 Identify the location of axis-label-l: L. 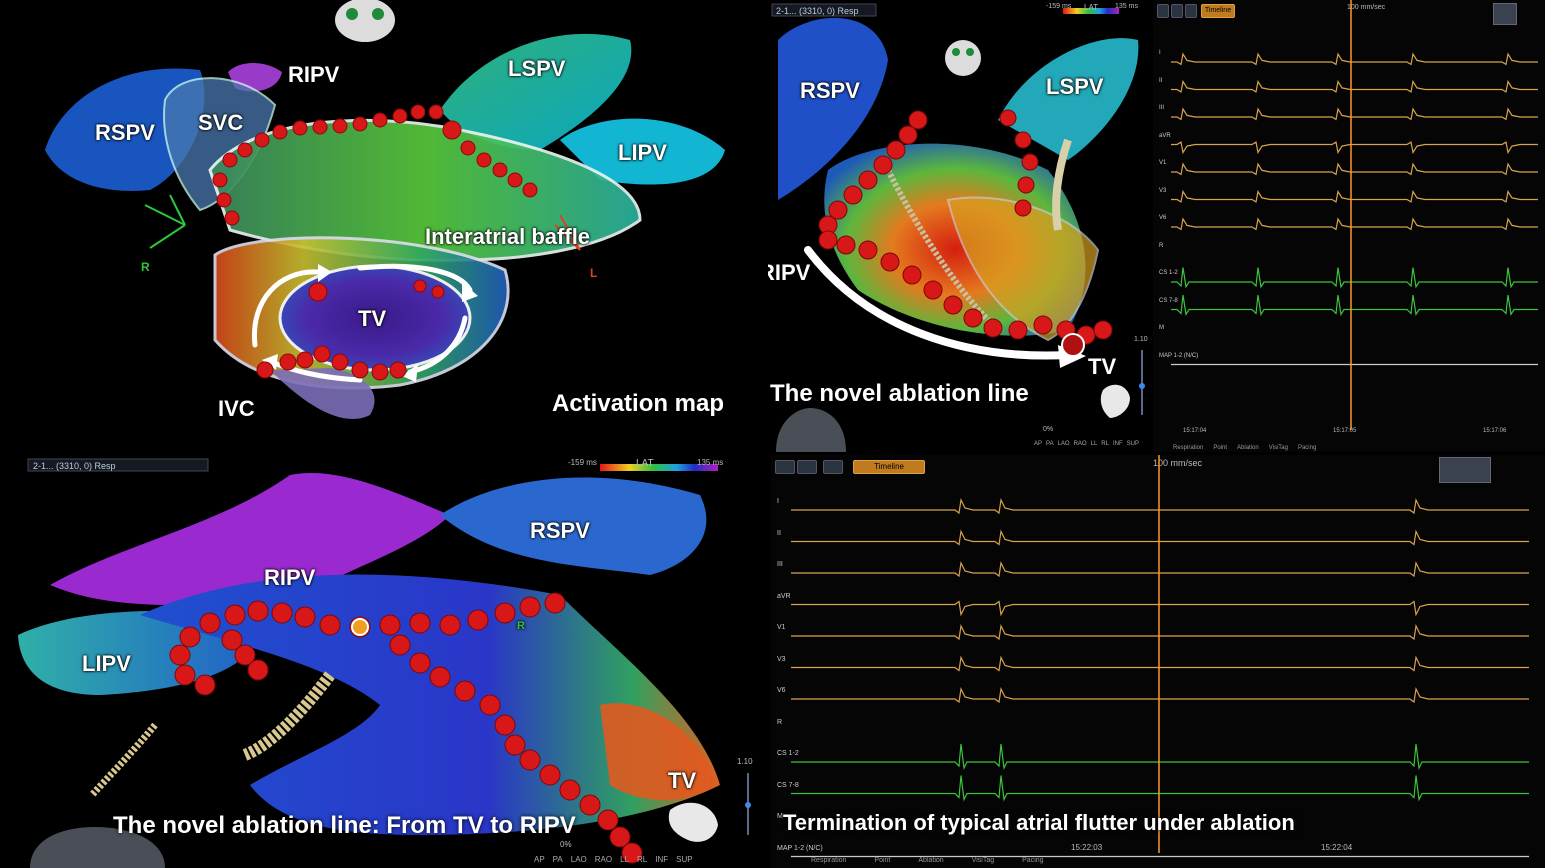
(594, 273).